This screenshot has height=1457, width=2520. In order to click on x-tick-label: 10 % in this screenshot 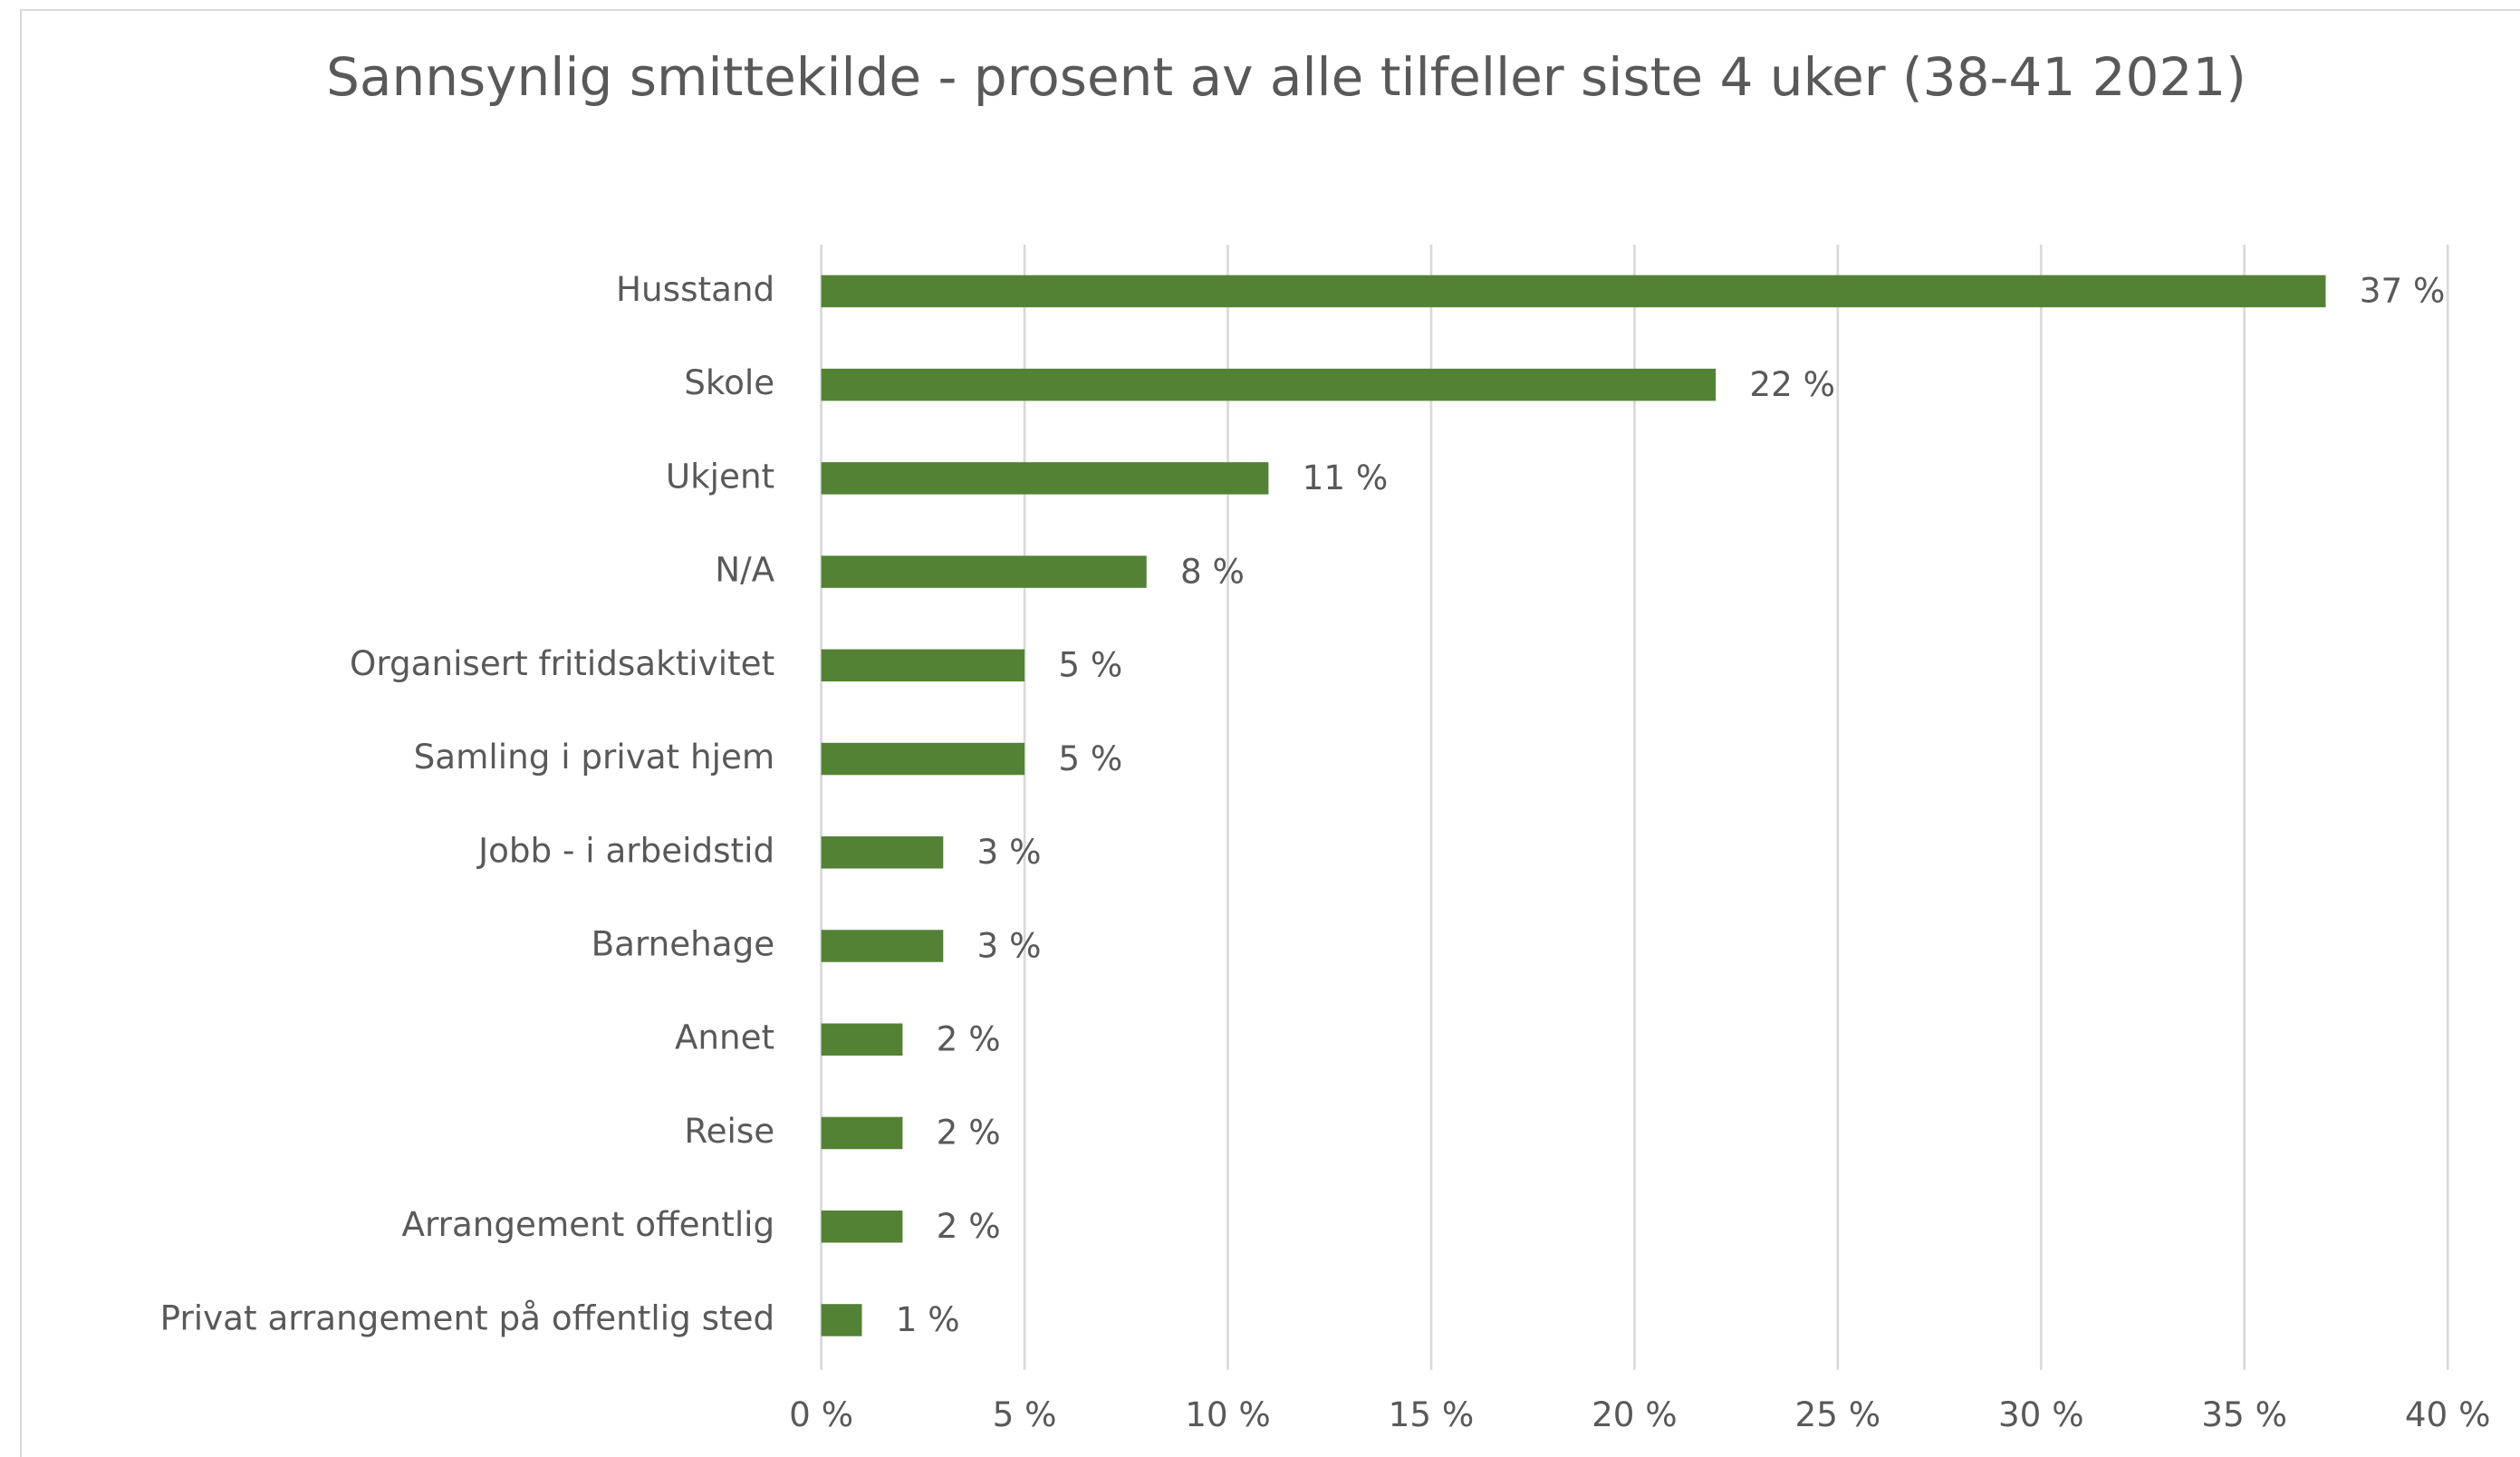, I will do `click(1228, 1414)`.